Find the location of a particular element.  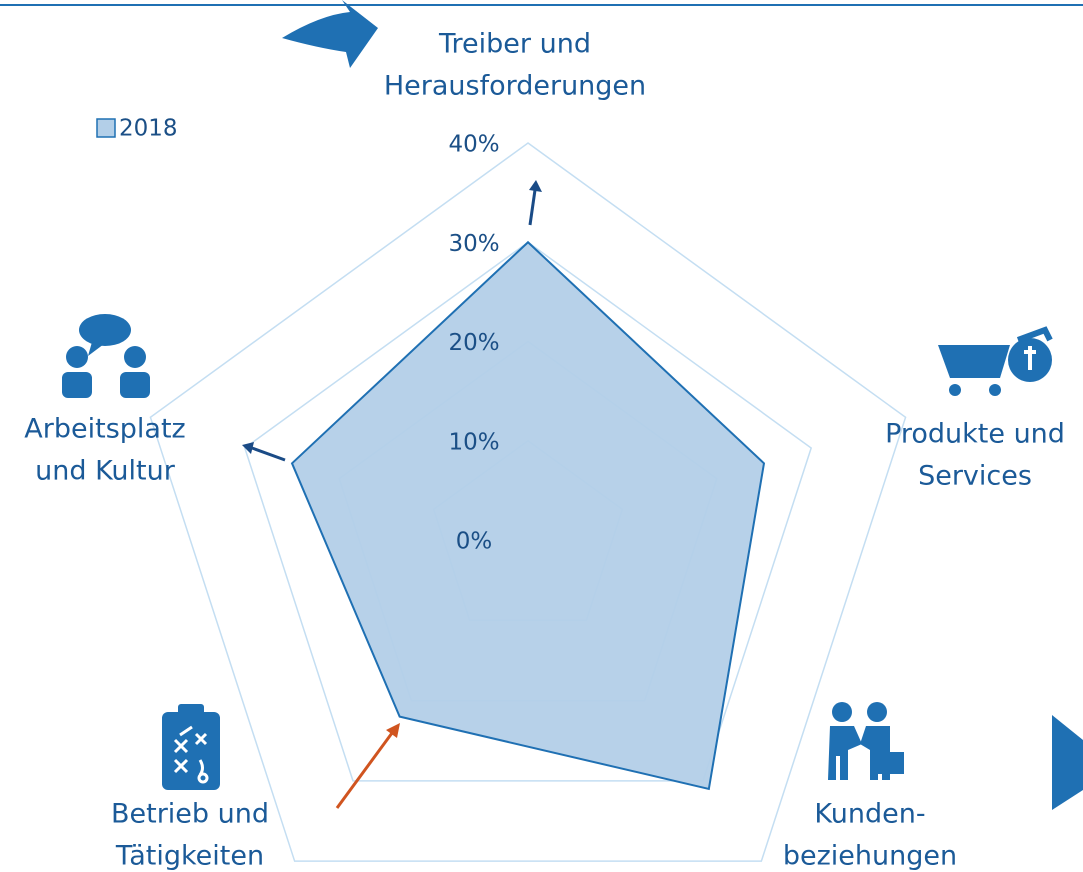

category-label: Produkte und is located at coordinates (975, 434).